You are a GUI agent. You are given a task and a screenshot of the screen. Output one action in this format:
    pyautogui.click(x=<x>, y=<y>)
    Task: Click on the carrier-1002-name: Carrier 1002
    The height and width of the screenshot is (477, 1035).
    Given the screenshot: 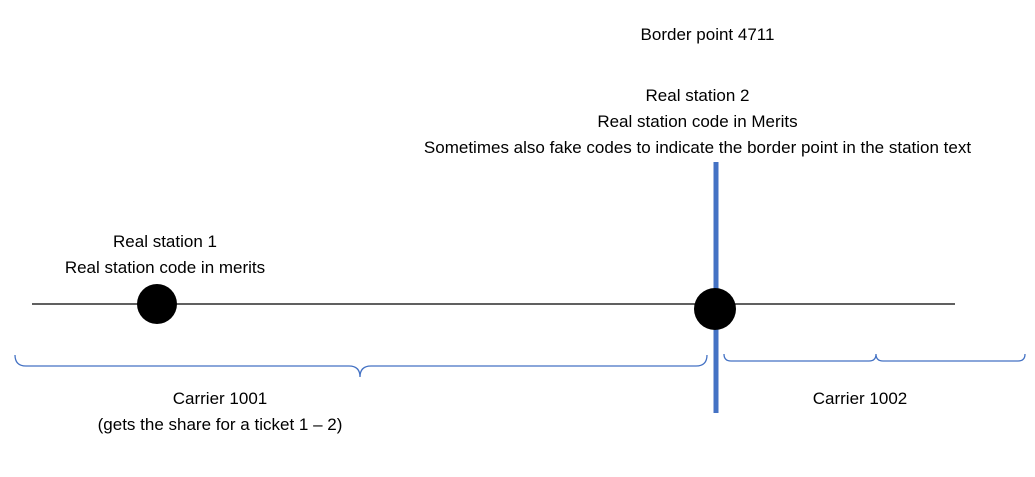 What is the action you would take?
    pyautogui.click(x=860, y=398)
    